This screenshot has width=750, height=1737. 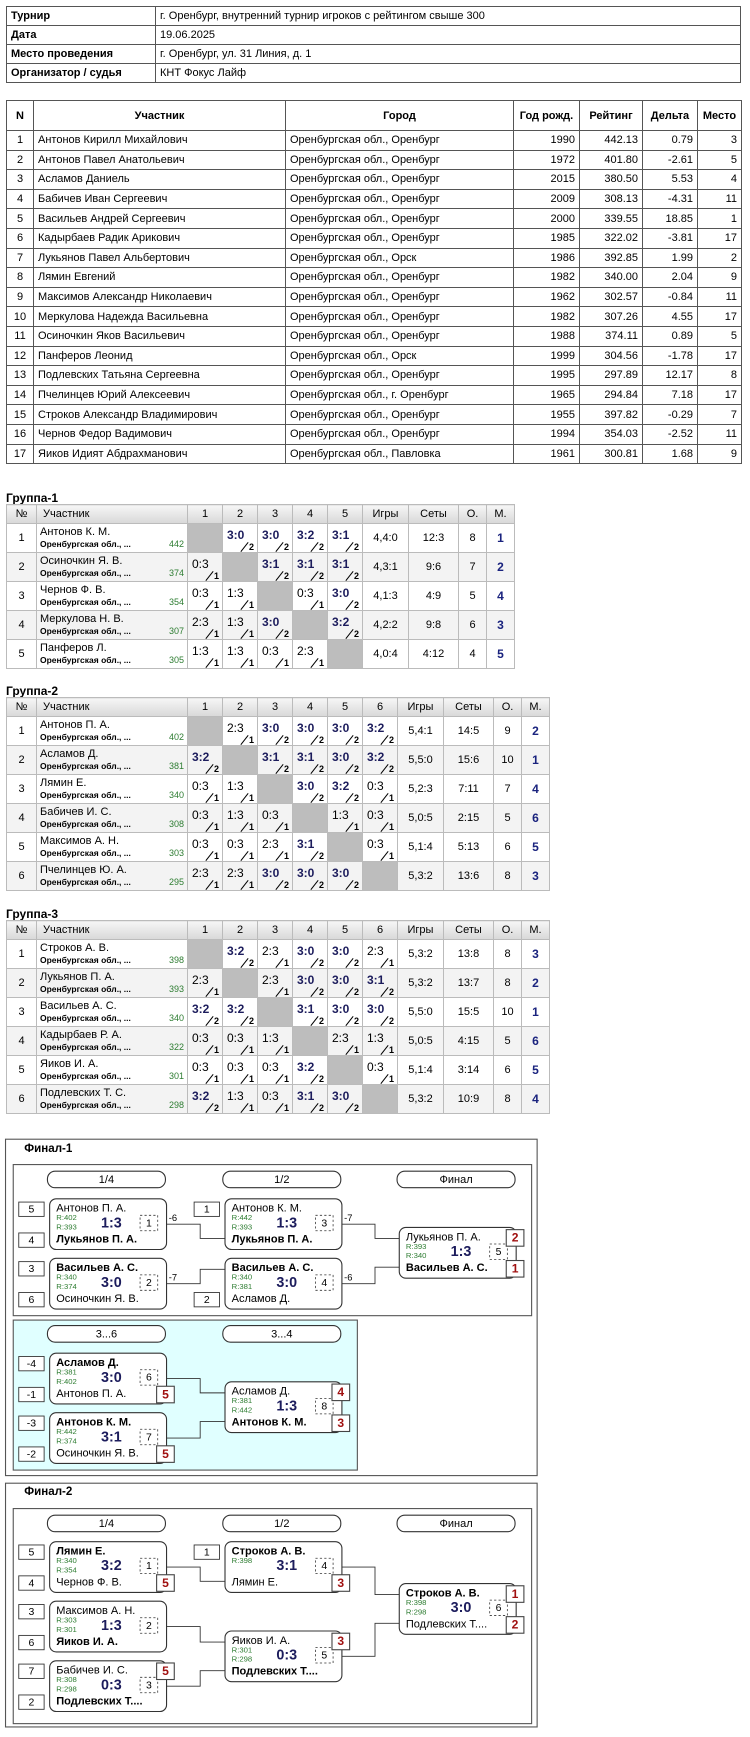 I want to click on column-header: N, so click(x=20, y=115).